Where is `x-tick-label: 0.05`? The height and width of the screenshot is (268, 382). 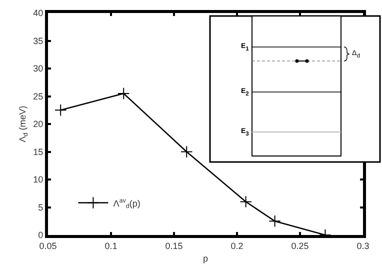 x-tick-label: 0.05 is located at coordinates (48, 245).